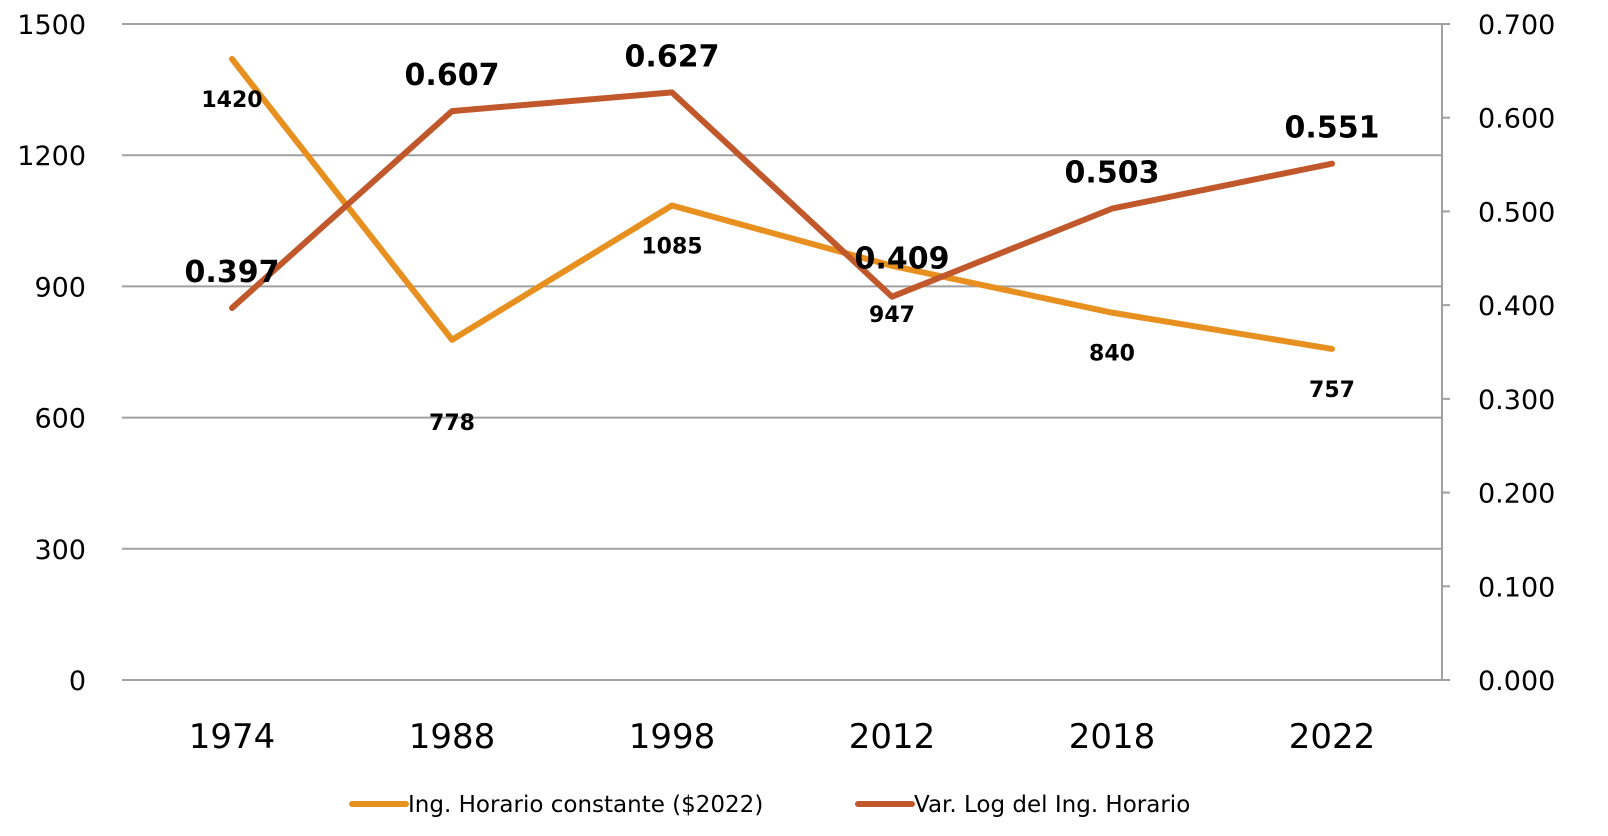 The width and height of the screenshot is (1608, 836). I want to click on y-right-tick-label: 0.400, so click(1516, 306).